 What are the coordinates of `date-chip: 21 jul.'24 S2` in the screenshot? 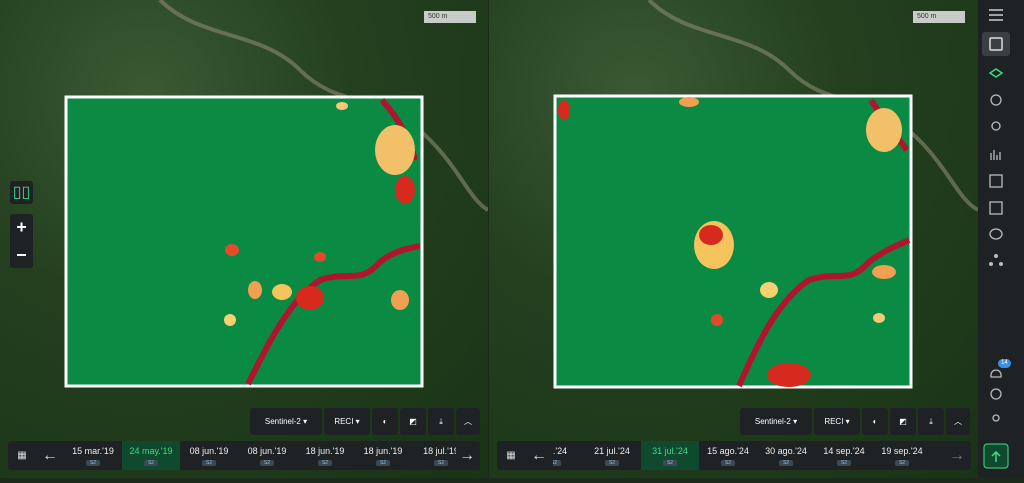 It's located at (612, 455).